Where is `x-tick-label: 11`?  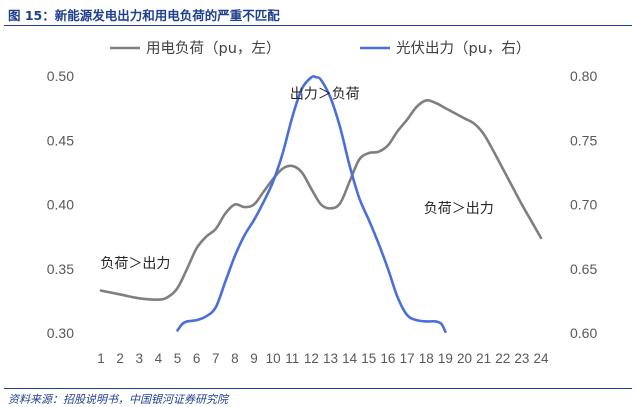
x-tick-label: 11 is located at coordinates (292, 358).